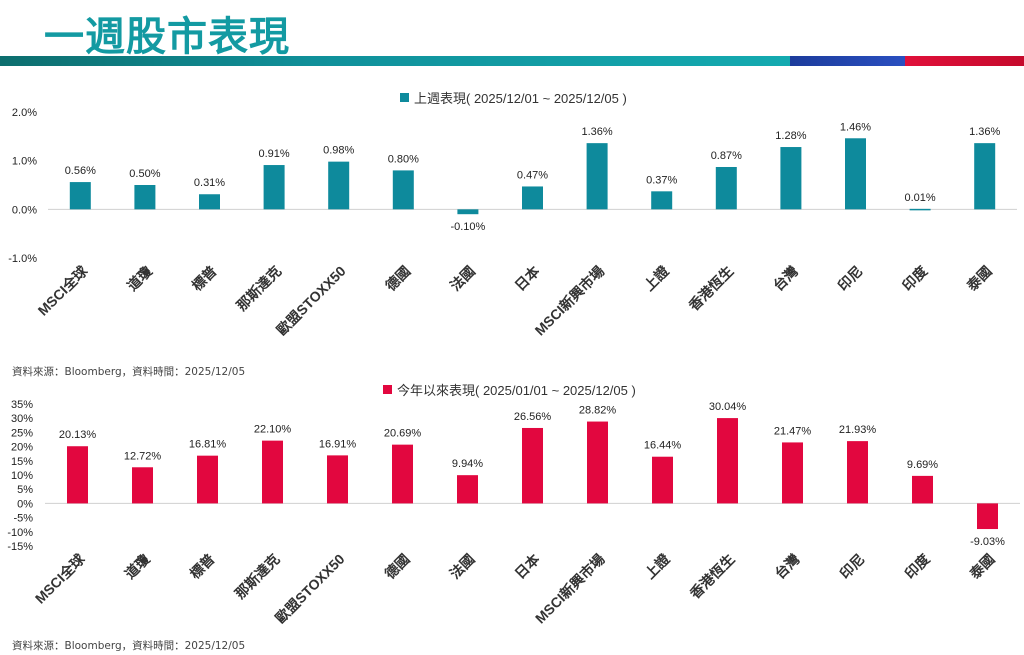 The image size is (1024, 655). Describe the element at coordinates (919, 198) in the screenshot. I see `data-label: 0.01%` at that location.